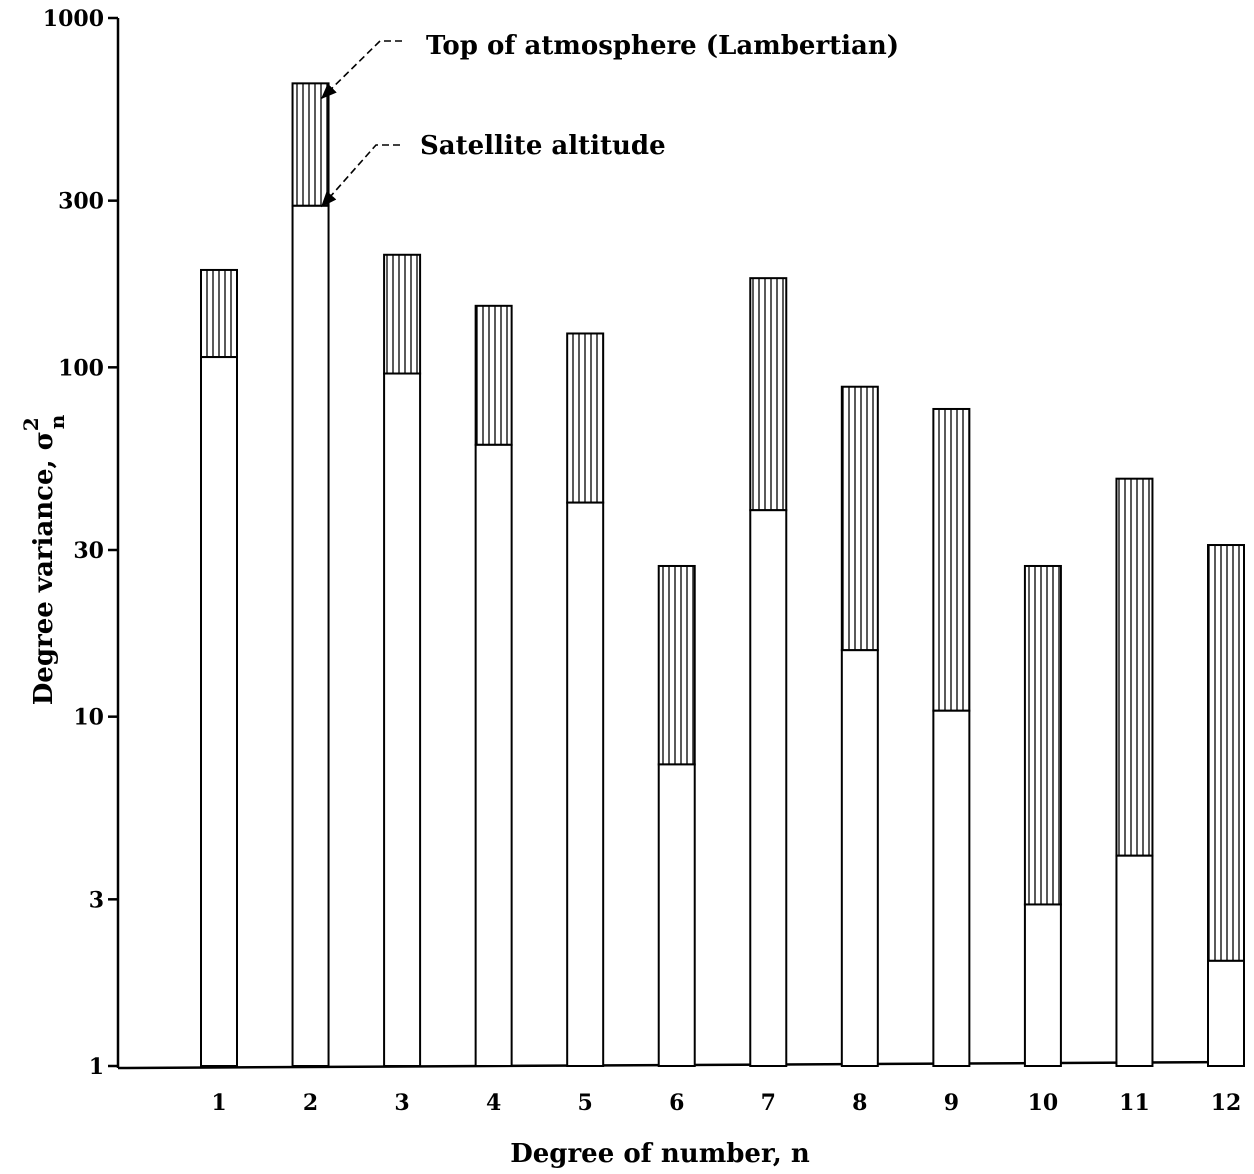 The height and width of the screenshot is (1174, 1254). Describe the element at coordinates (660, 1154) in the screenshot. I see `x-axis-title: Degree of number, n` at that location.